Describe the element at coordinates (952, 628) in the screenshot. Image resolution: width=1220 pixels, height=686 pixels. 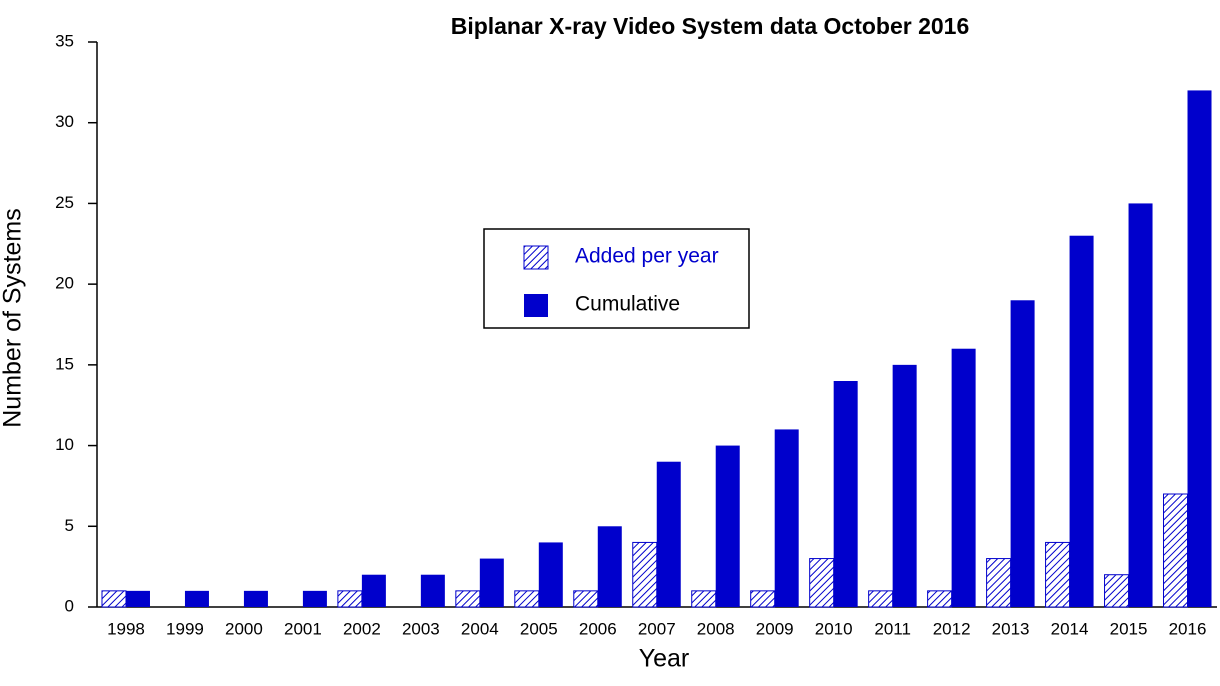
I see `x-tick-label: 2012` at that location.